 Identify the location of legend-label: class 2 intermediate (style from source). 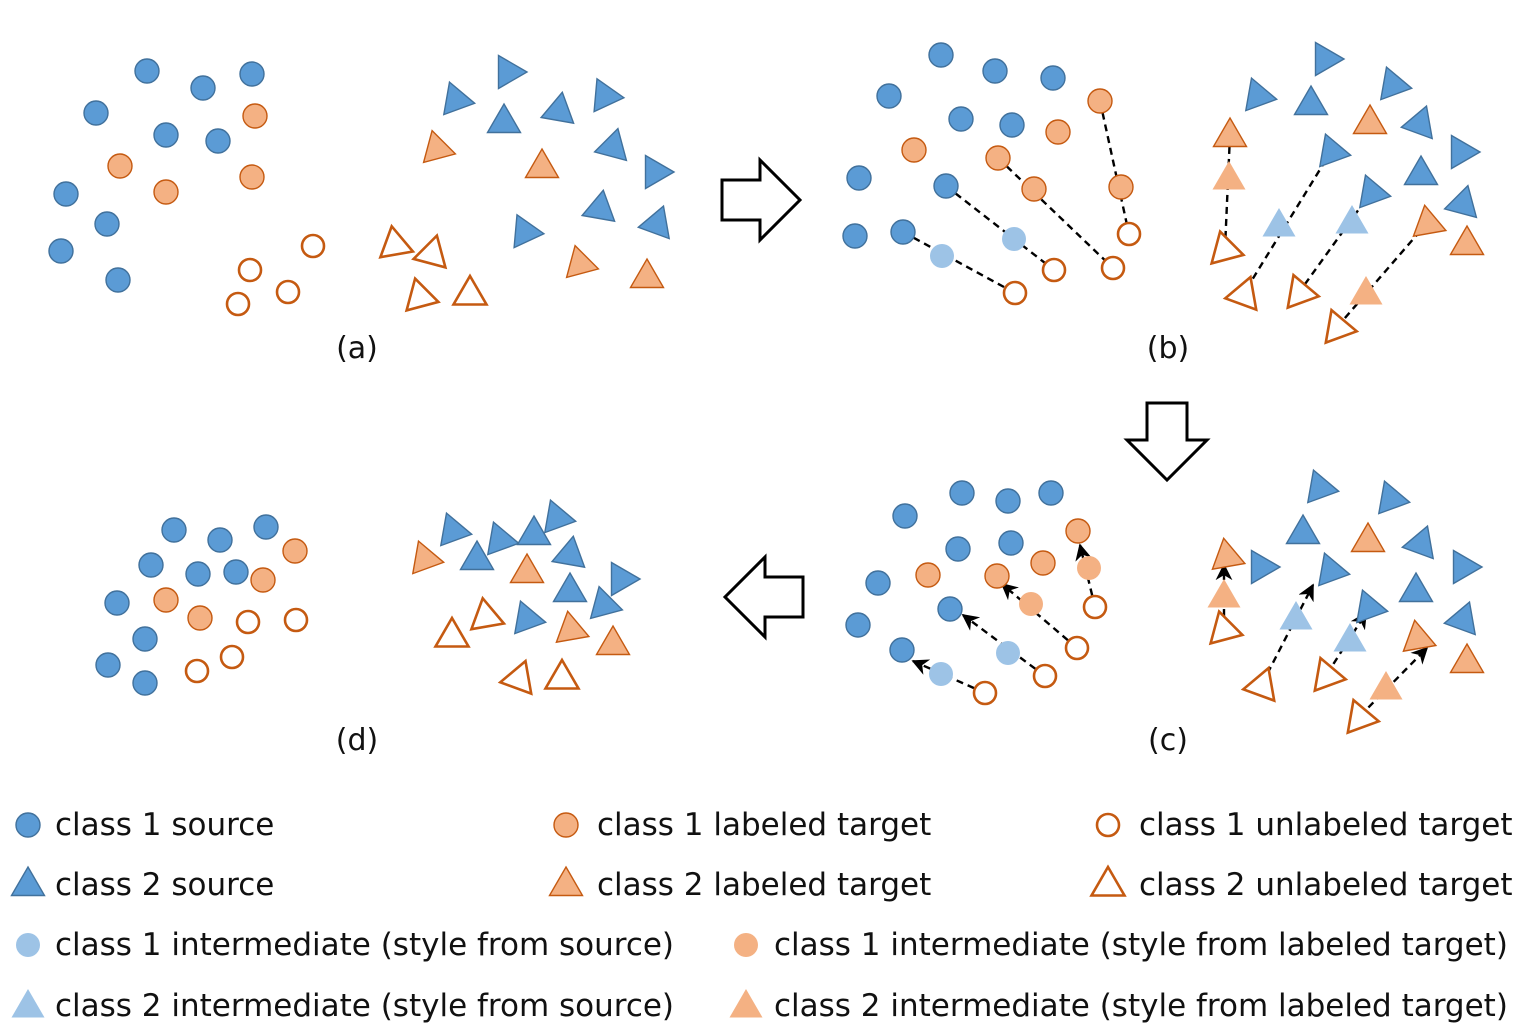
(364, 1006).